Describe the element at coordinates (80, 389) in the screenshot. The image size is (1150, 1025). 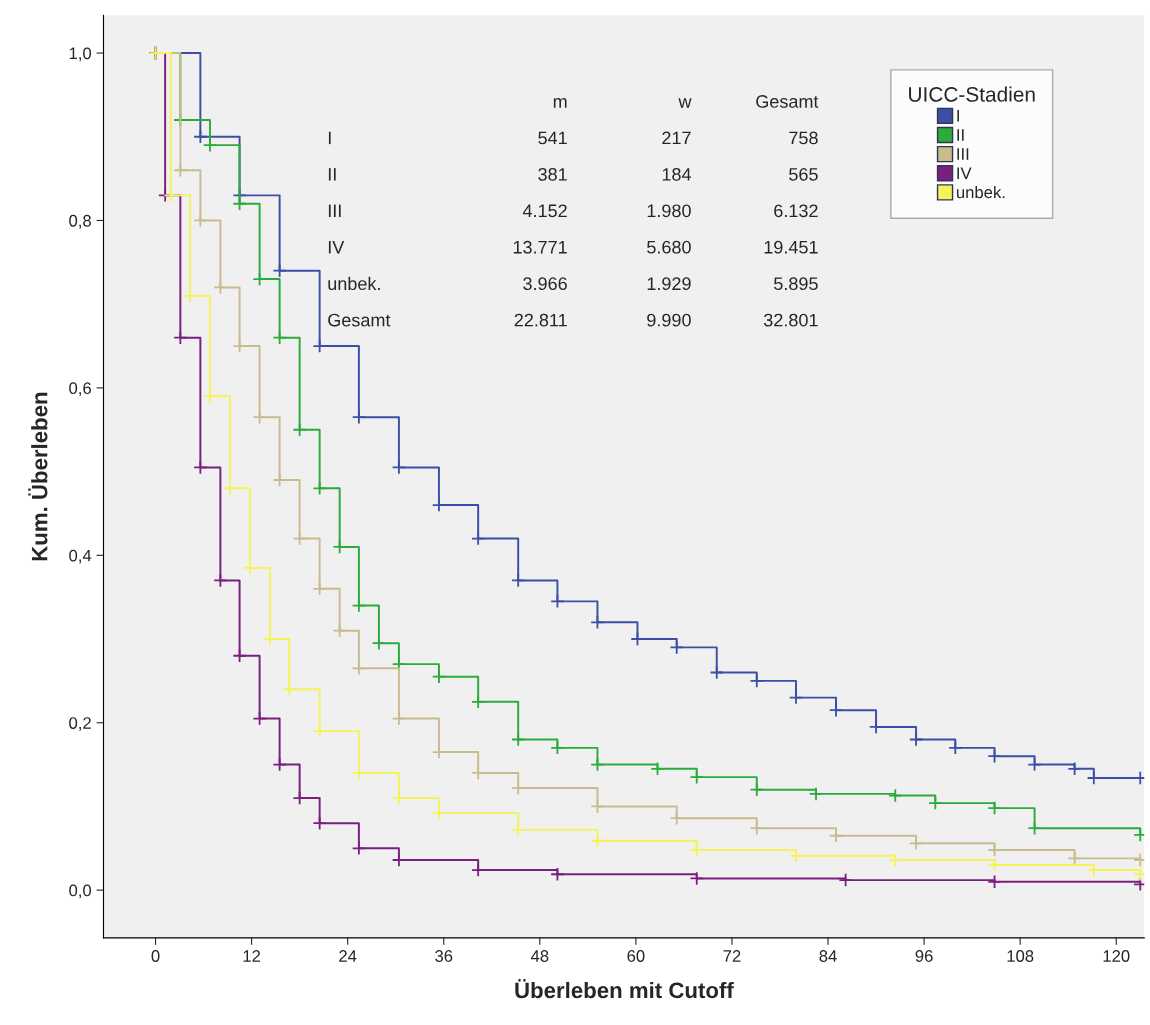
I see `y-tick-label: 0,6` at that location.